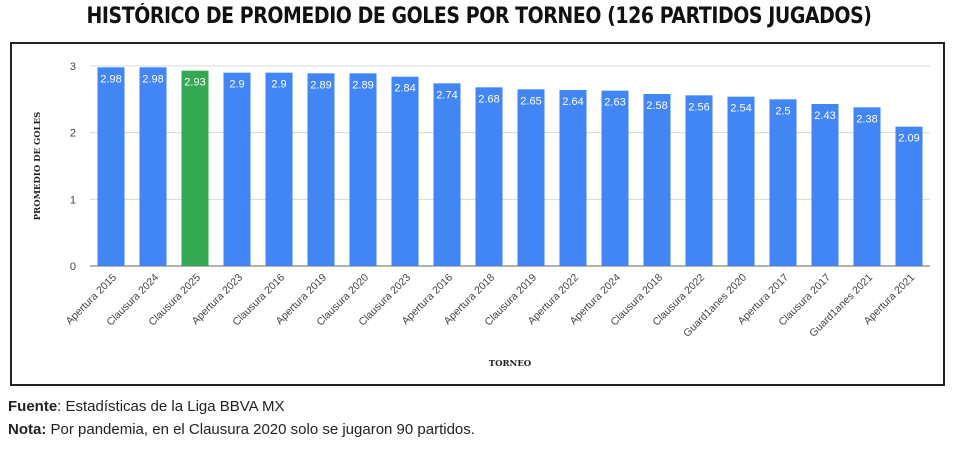 This screenshot has height=450, width=958. Describe the element at coordinates (404, 89) in the screenshot. I see `data-label: 2.84` at that location.